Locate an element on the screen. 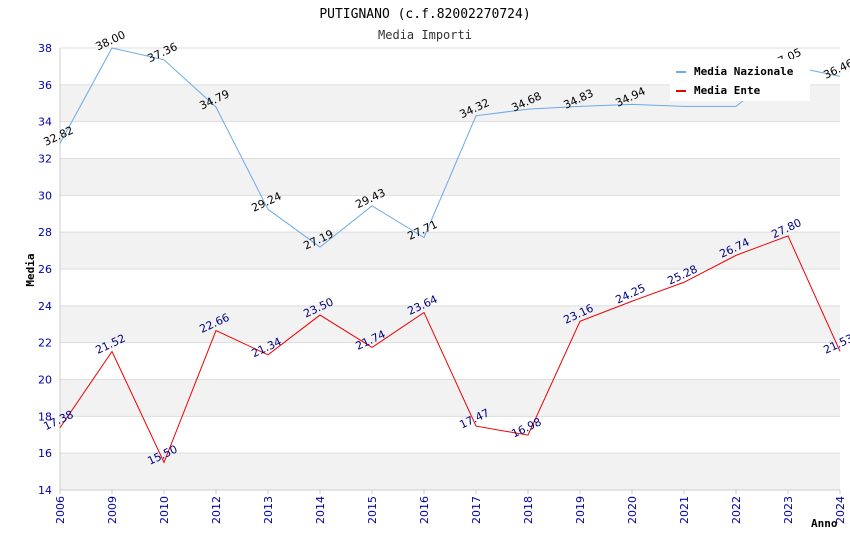 The width and height of the screenshot is (850, 550). chart-subtitle: Media Importi is located at coordinates (425, 35).